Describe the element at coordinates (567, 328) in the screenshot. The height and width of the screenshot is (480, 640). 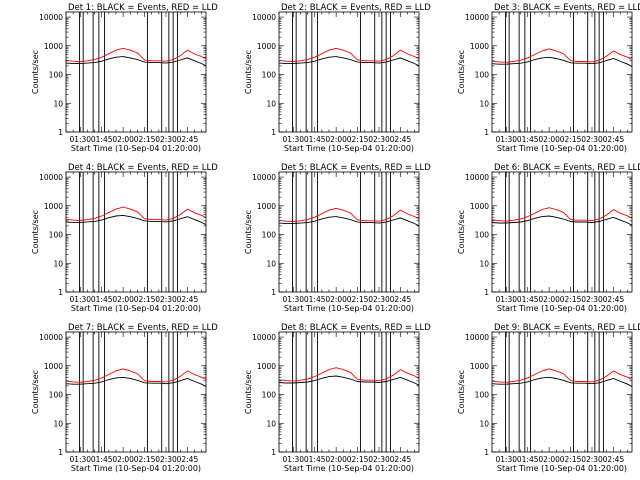
I see `panel-title: Det 9: BLACK = Events, RED = LLD` at that location.